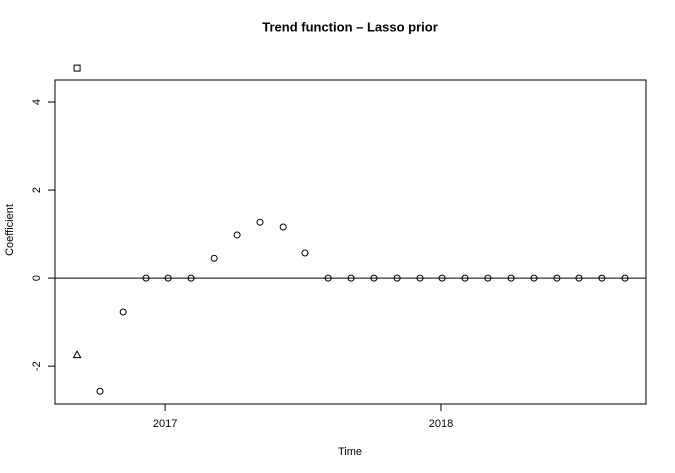  What do you see at coordinates (37, 190) in the screenshot?
I see `y-tick-label: 2` at bounding box center [37, 190].